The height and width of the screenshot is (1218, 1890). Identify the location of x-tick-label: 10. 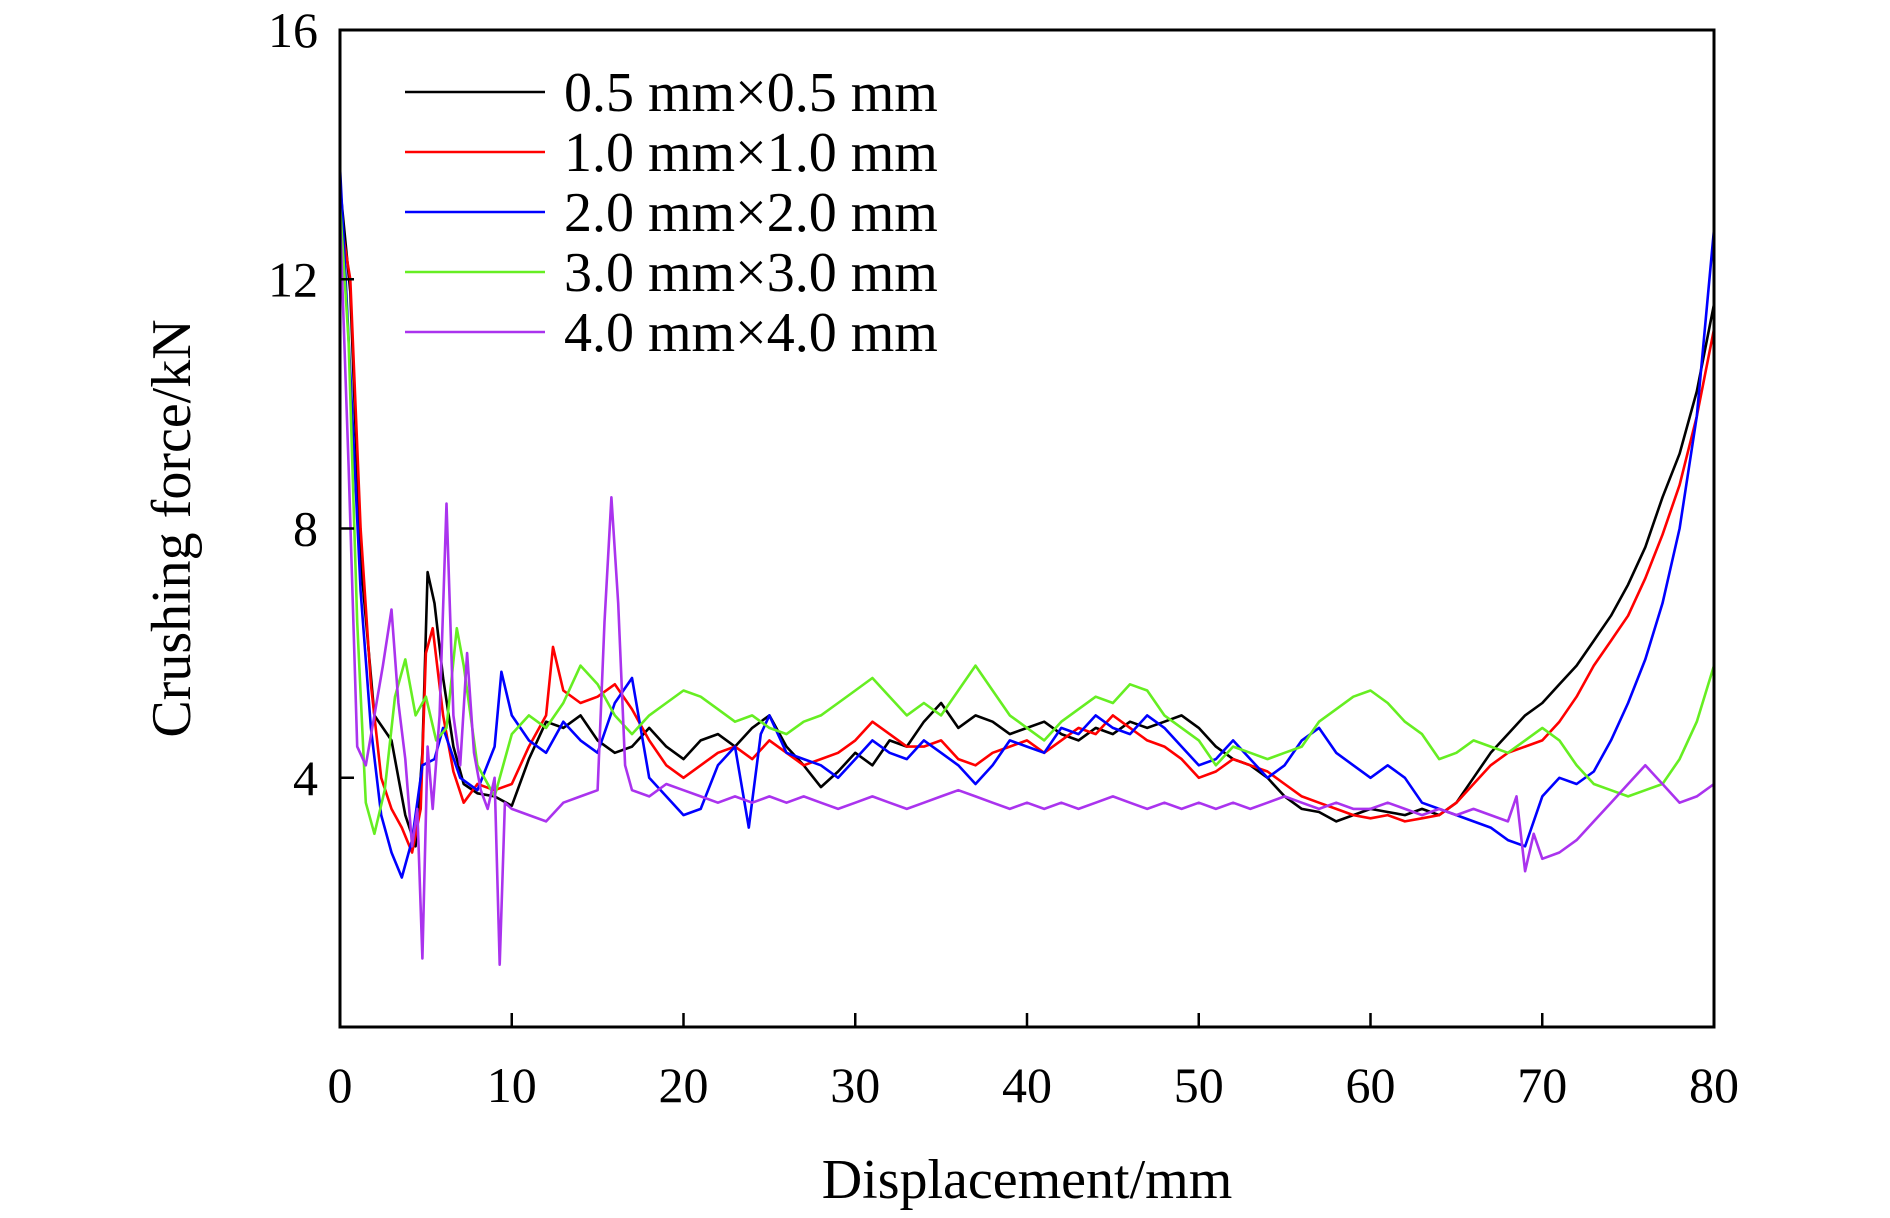
(512, 1085).